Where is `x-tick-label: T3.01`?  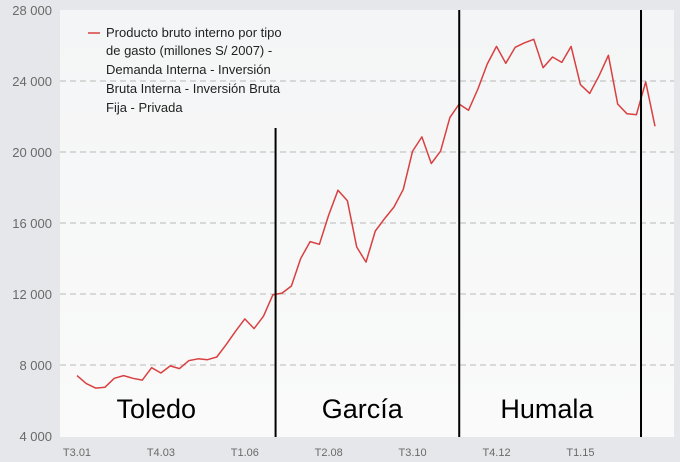 x-tick-label: T3.01 is located at coordinates (77, 453).